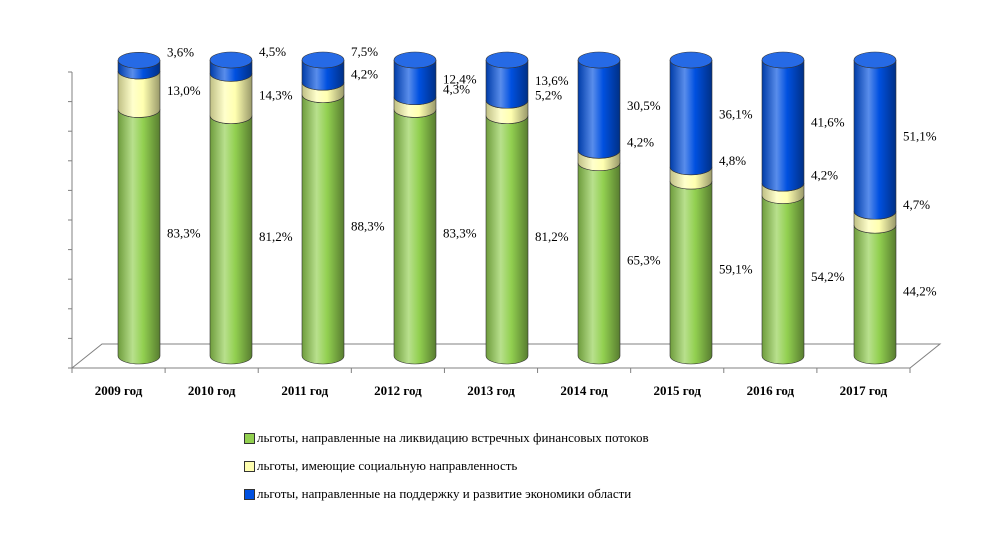 This screenshot has width=1003, height=533. I want to click on bar-top-cap-2010-год, so click(231, 60).